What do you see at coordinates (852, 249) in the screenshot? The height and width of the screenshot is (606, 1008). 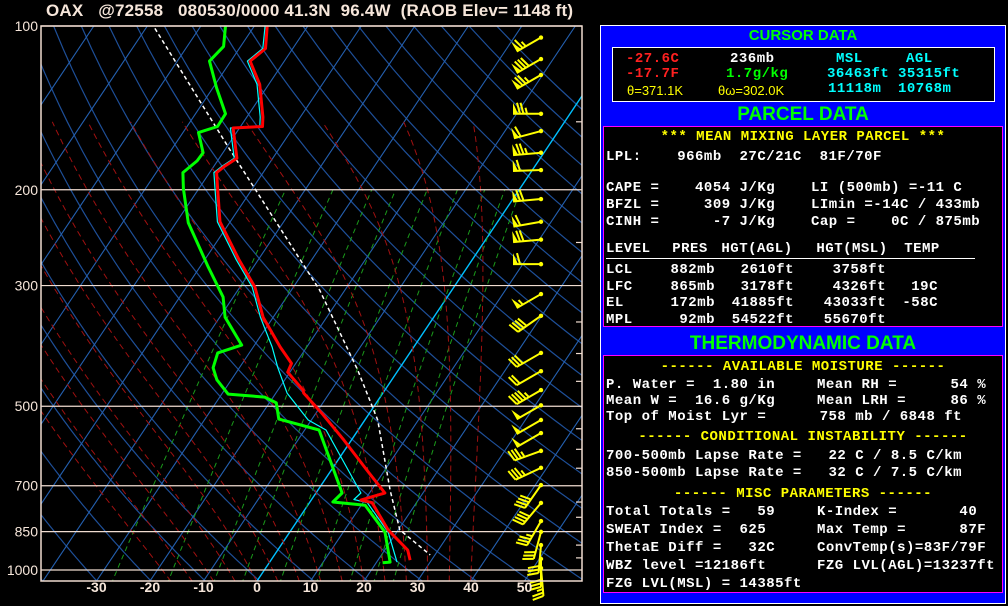 I see `table-header-hgt-msl: HGT(MSL)` at bounding box center [852, 249].